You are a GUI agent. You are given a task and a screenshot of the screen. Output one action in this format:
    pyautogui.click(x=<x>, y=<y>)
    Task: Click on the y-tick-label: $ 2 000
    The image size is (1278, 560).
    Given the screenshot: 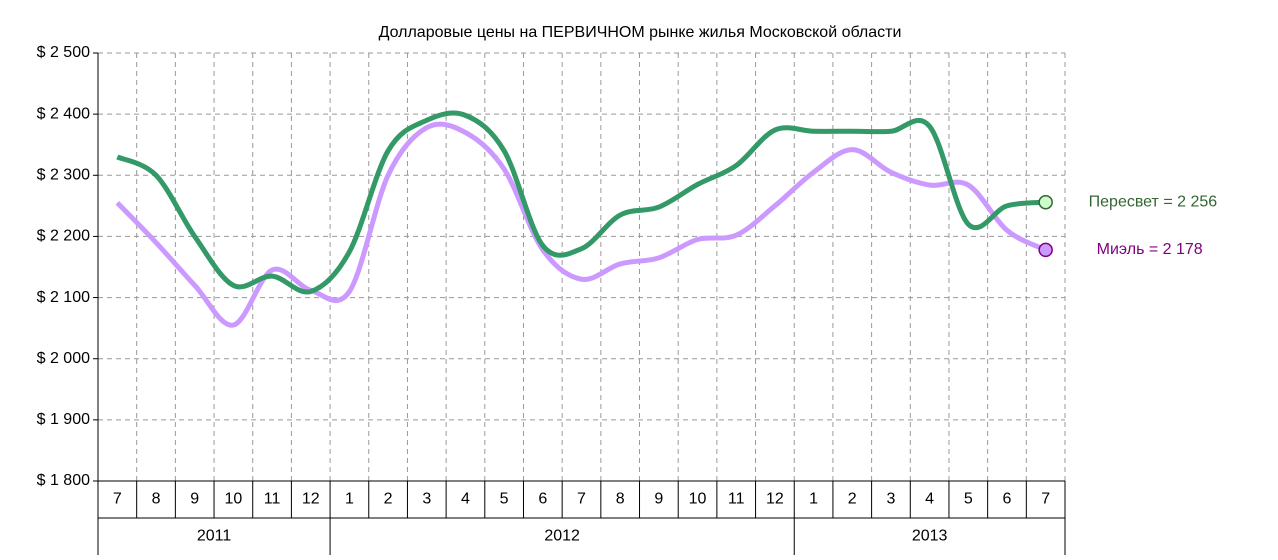 What is the action you would take?
    pyautogui.click(x=63, y=358)
    